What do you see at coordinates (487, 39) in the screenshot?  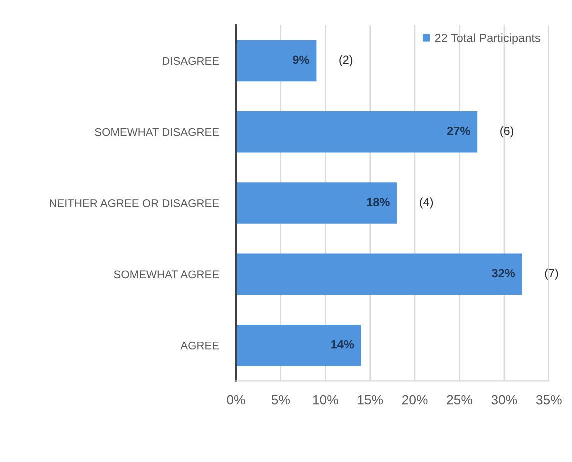 I see `legend-label: 22 Total Participants` at bounding box center [487, 39].